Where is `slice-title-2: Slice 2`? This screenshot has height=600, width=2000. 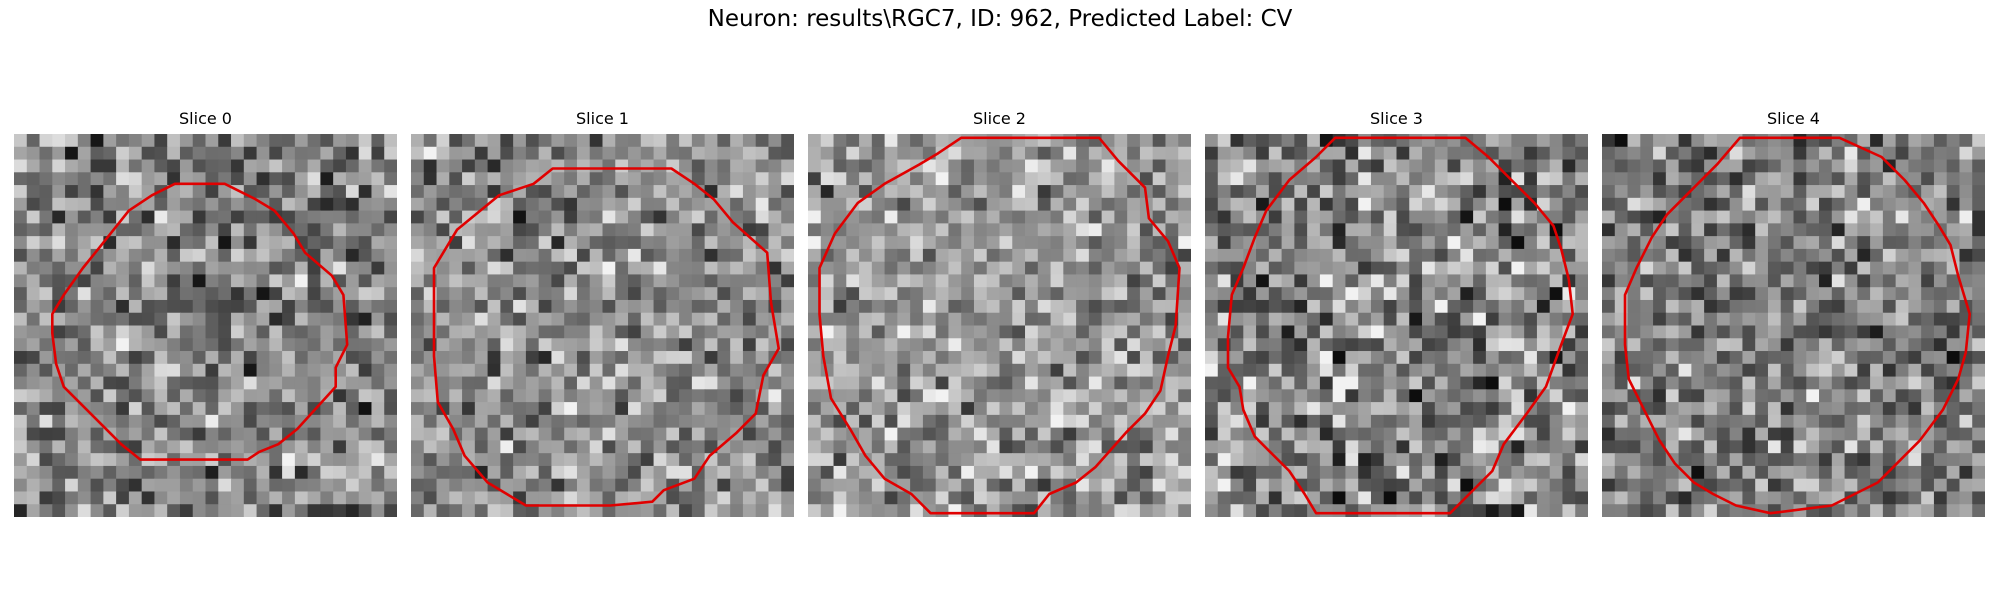
slice-title-2: Slice 2 is located at coordinates (999, 118).